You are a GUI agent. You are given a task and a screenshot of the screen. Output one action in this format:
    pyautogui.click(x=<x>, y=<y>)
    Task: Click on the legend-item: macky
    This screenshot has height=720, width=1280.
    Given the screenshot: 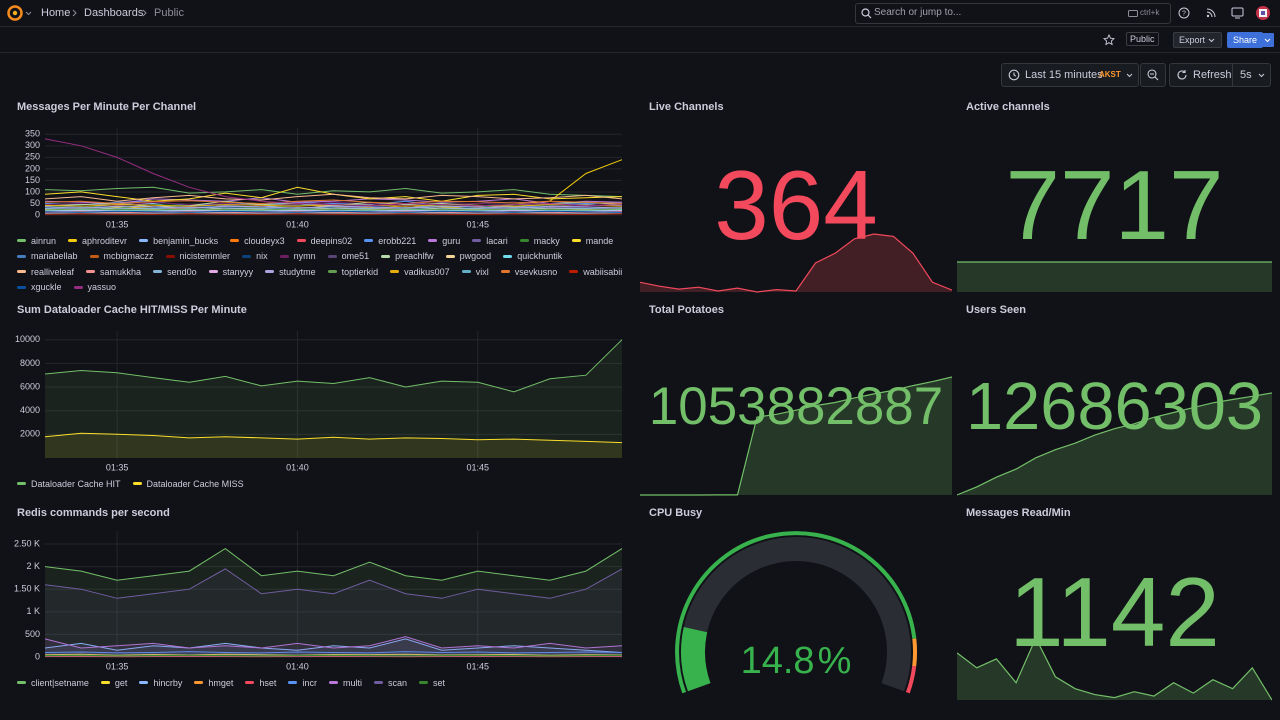 What is the action you would take?
    pyautogui.click(x=539, y=241)
    